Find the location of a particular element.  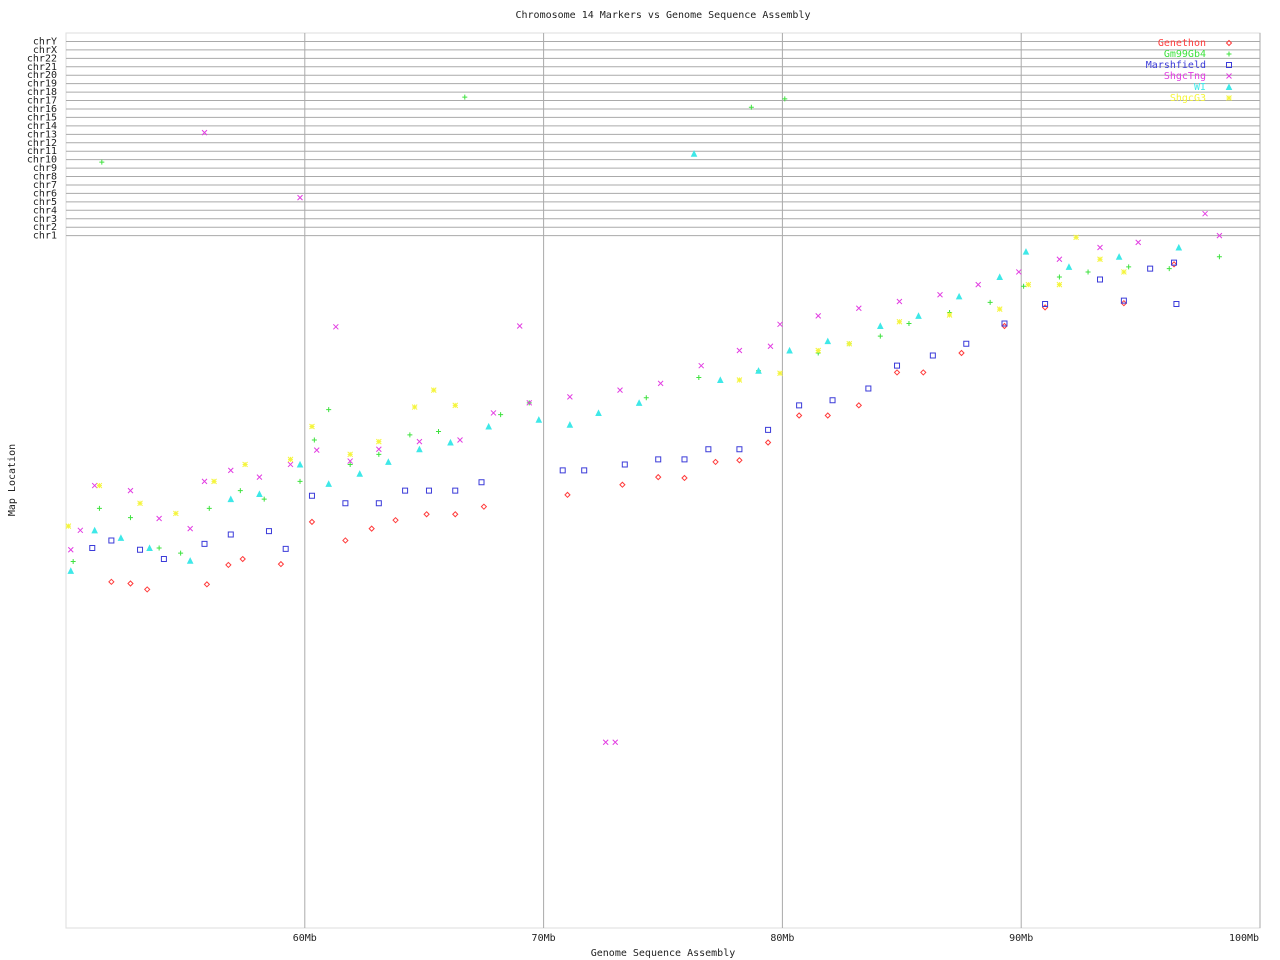

y-tick-label: chr14 is located at coordinates (42, 126).